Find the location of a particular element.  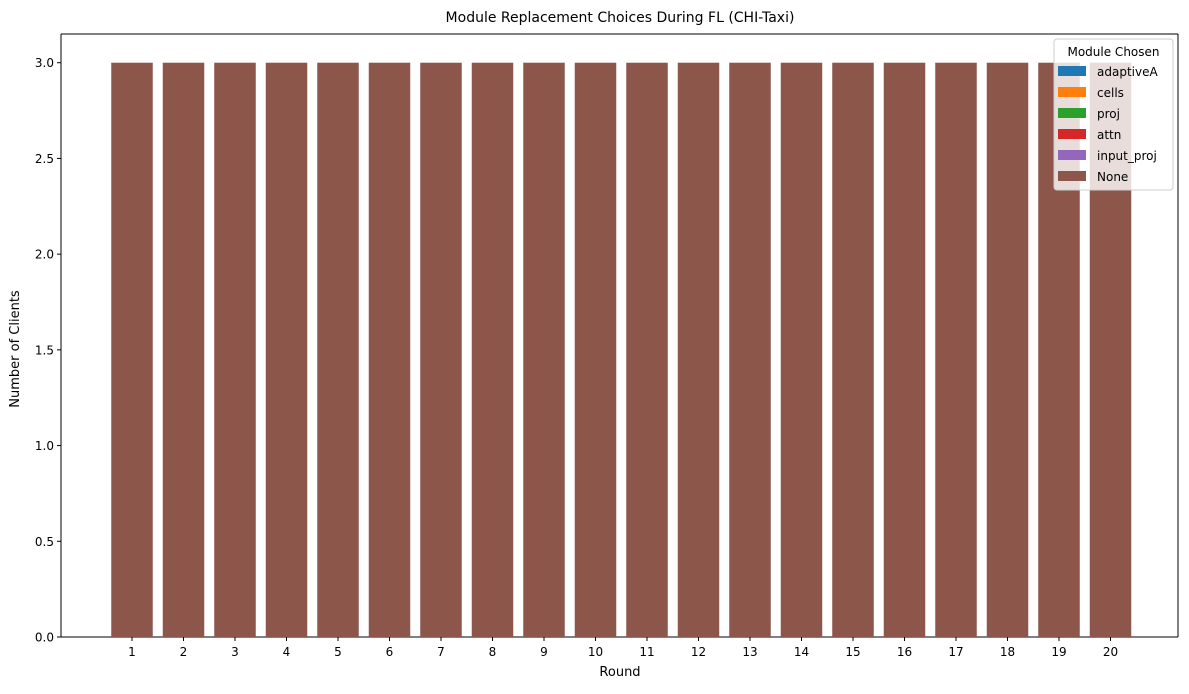

y-tick-label: 0.5 is located at coordinates (44, 542).